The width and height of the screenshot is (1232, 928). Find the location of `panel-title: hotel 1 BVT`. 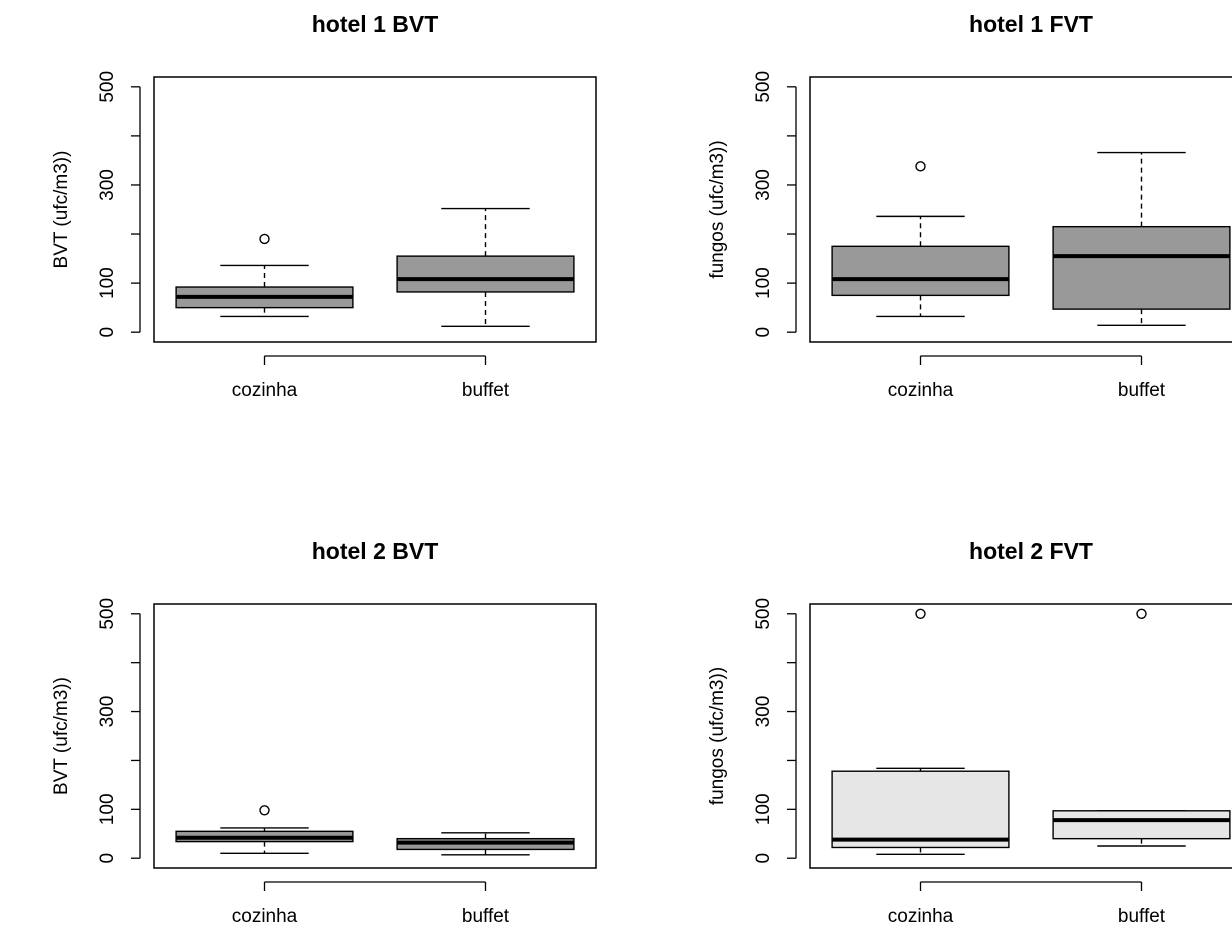

panel-title: hotel 1 BVT is located at coordinates (375, 24).